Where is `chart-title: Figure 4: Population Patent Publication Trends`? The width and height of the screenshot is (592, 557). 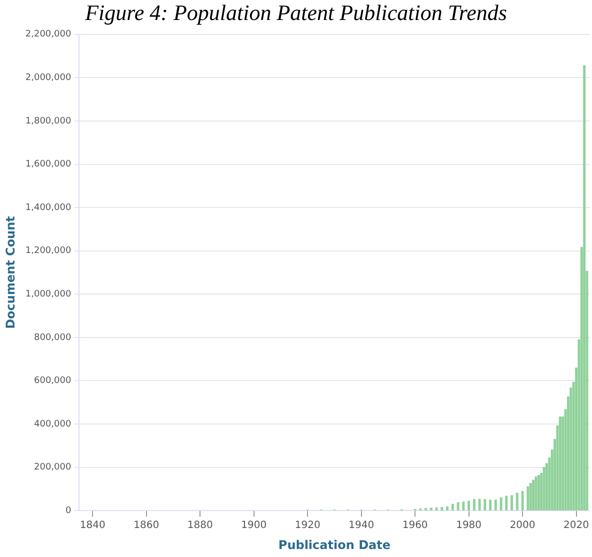 chart-title: Figure 4: Population Patent Publication Trends is located at coordinates (296, 13).